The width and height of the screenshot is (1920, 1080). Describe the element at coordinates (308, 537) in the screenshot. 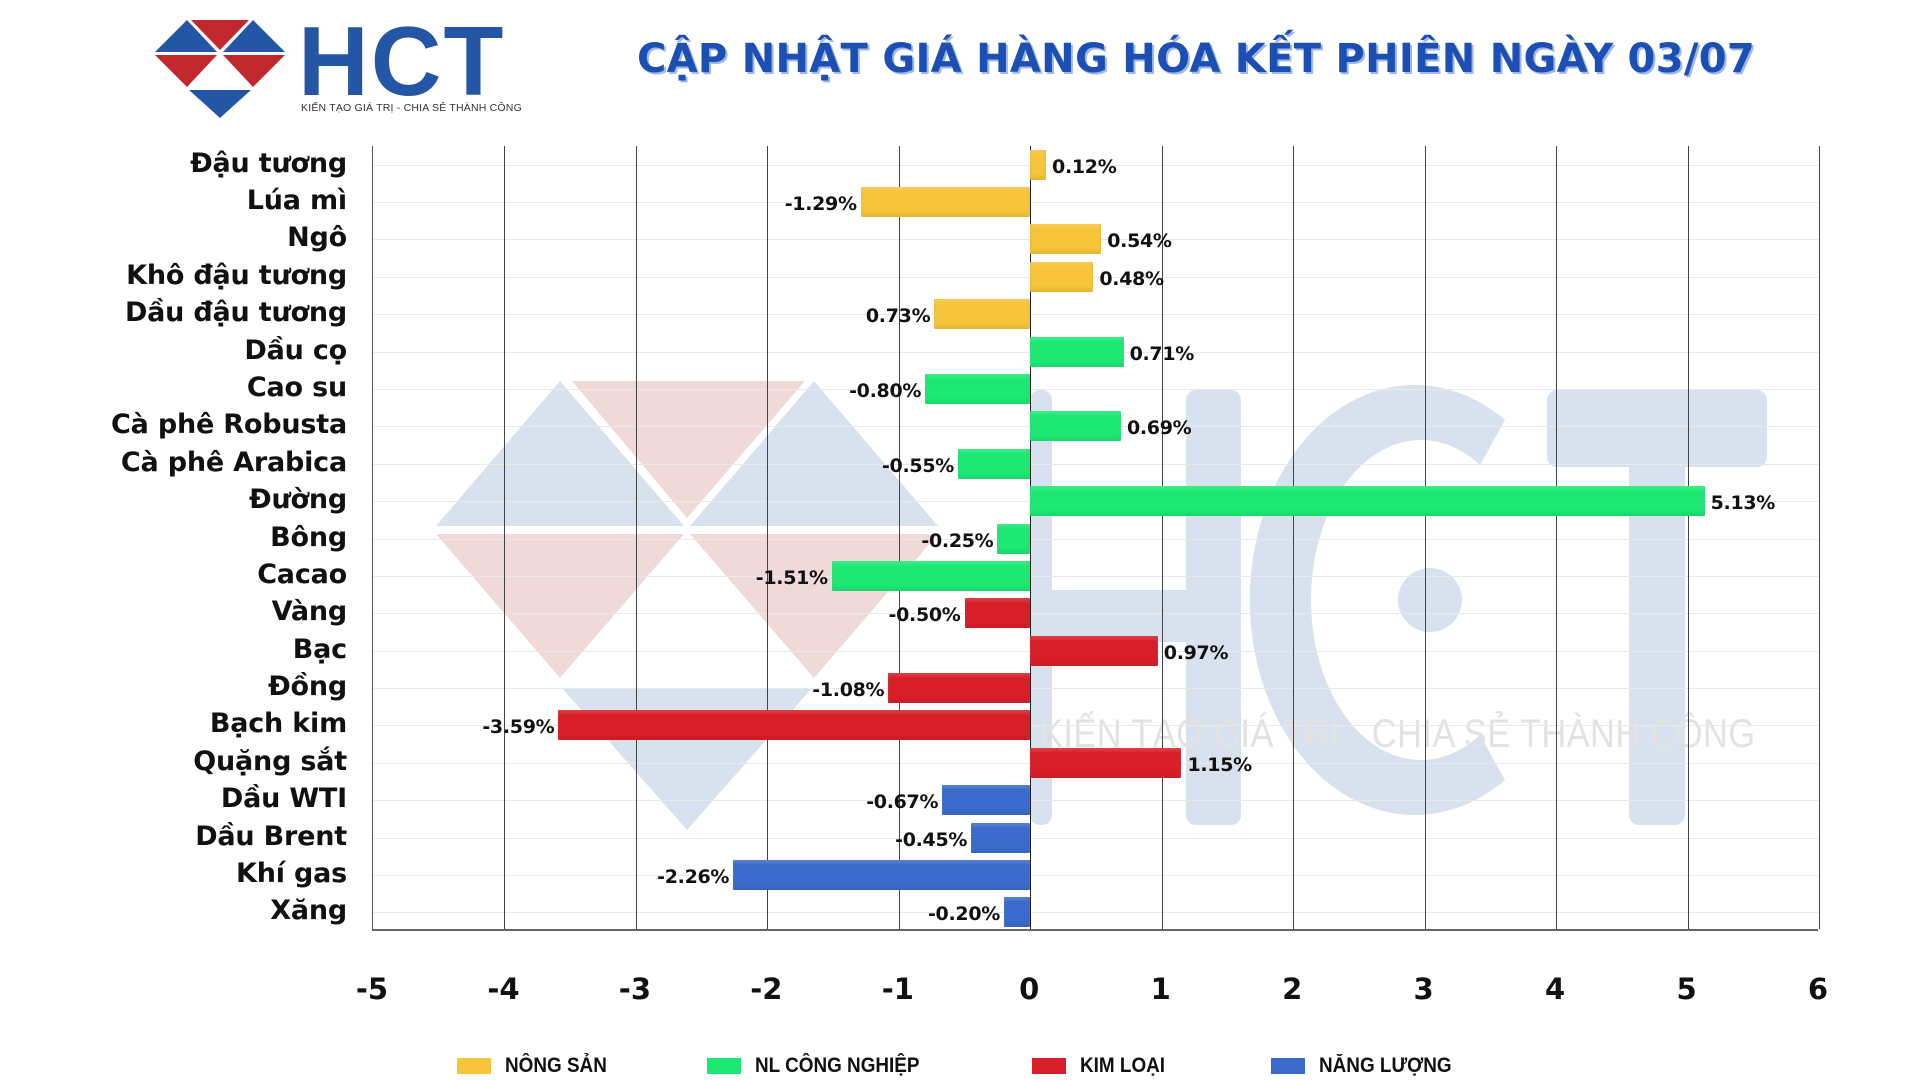

I see `category-label: Bông` at that location.